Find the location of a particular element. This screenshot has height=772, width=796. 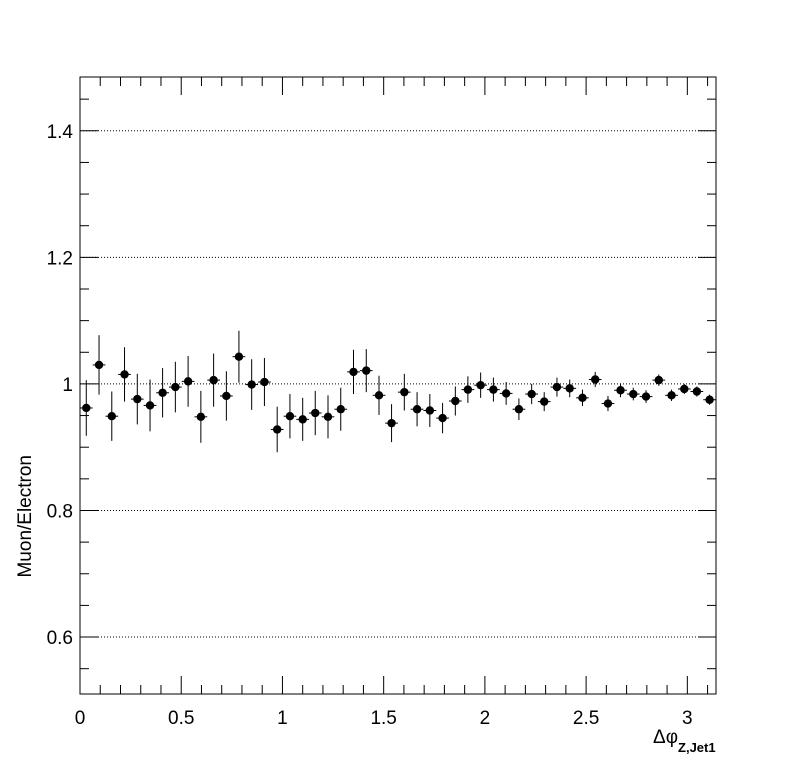

x-tick-label: 1.5 is located at coordinates (383, 718).